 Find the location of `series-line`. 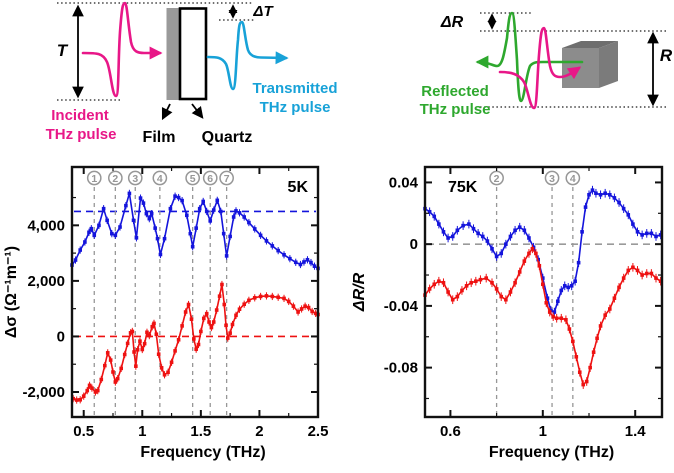

series-line is located at coordinates (195, 342).